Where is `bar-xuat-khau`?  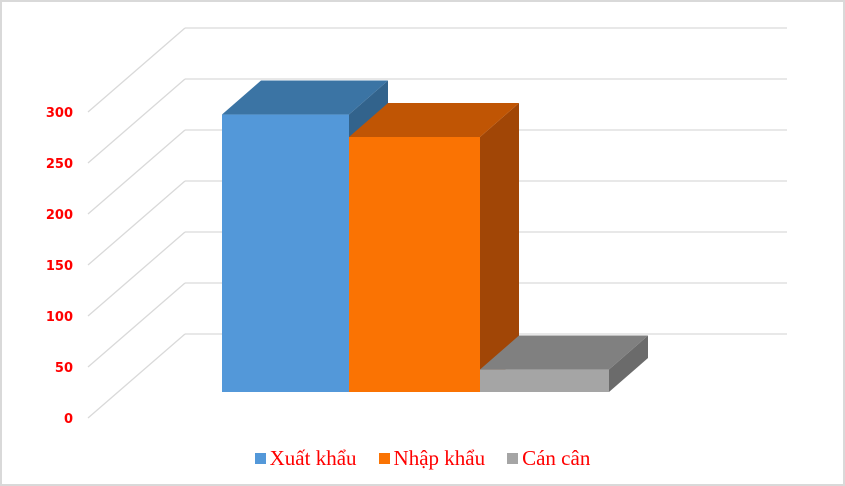 bar-xuat-khau is located at coordinates (285, 253).